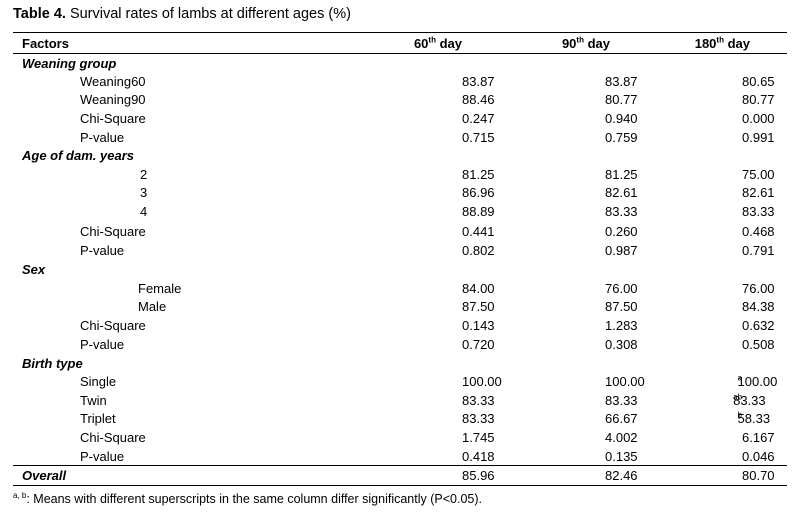 This screenshot has width=800, height=521. What do you see at coordinates (39, 14) in the screenshot?
I see `table-caption-label: Table 4.` at bounding box center [39, 14].